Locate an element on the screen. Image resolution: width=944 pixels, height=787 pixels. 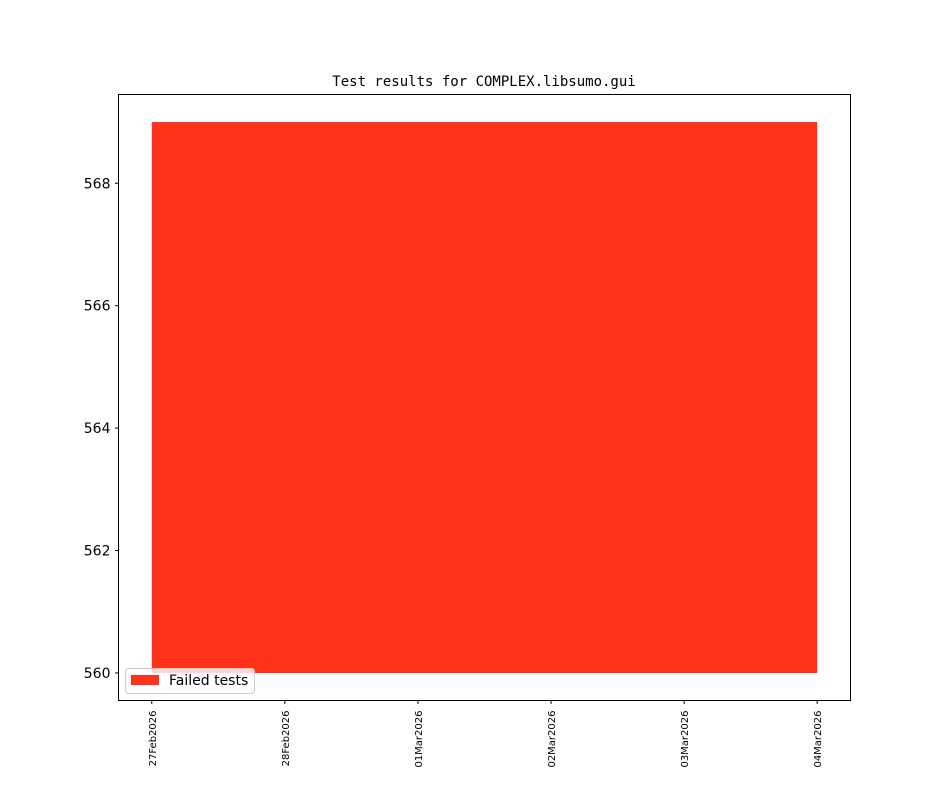
y-axis: 560 562 564 566 568 is located at coordinates (101, 429).